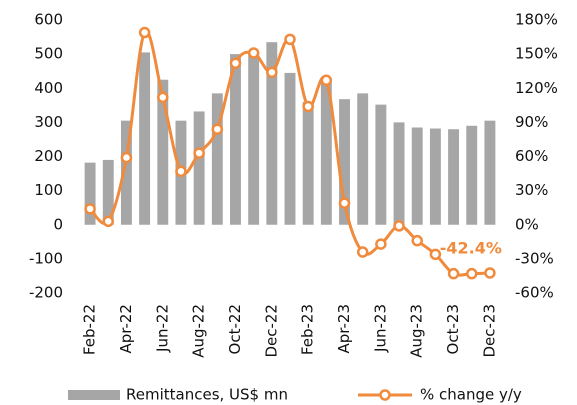 This screenshot has width=577, height=405. I want to click on y-tick-label: 200, so click(48, 156).